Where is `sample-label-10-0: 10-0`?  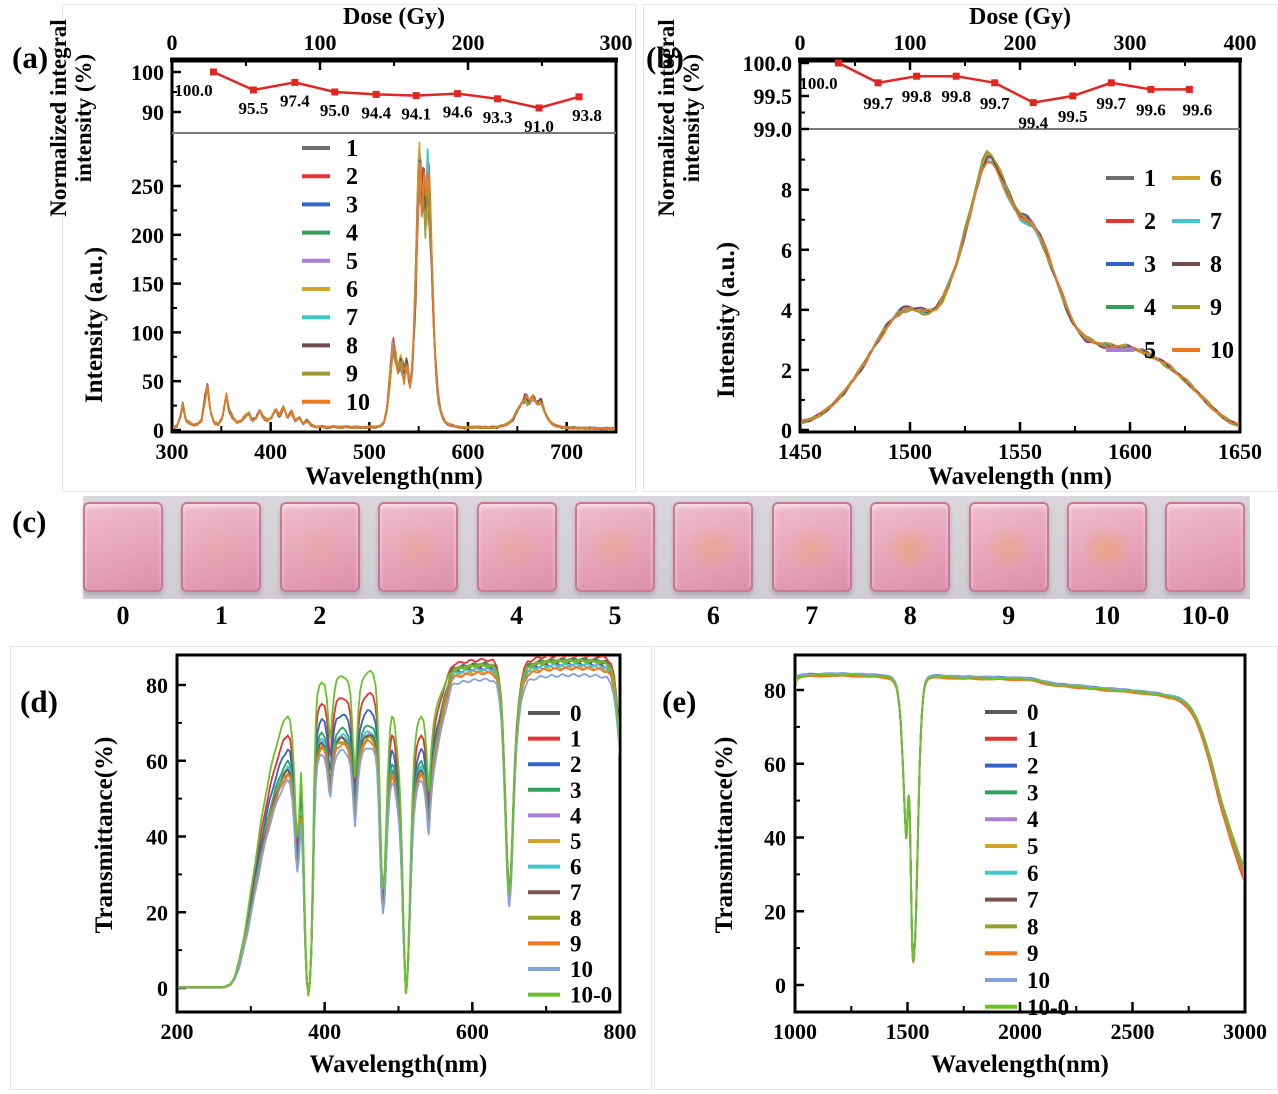 sample-label-10-0: 10-0 is located at coordinates (1205, 615).